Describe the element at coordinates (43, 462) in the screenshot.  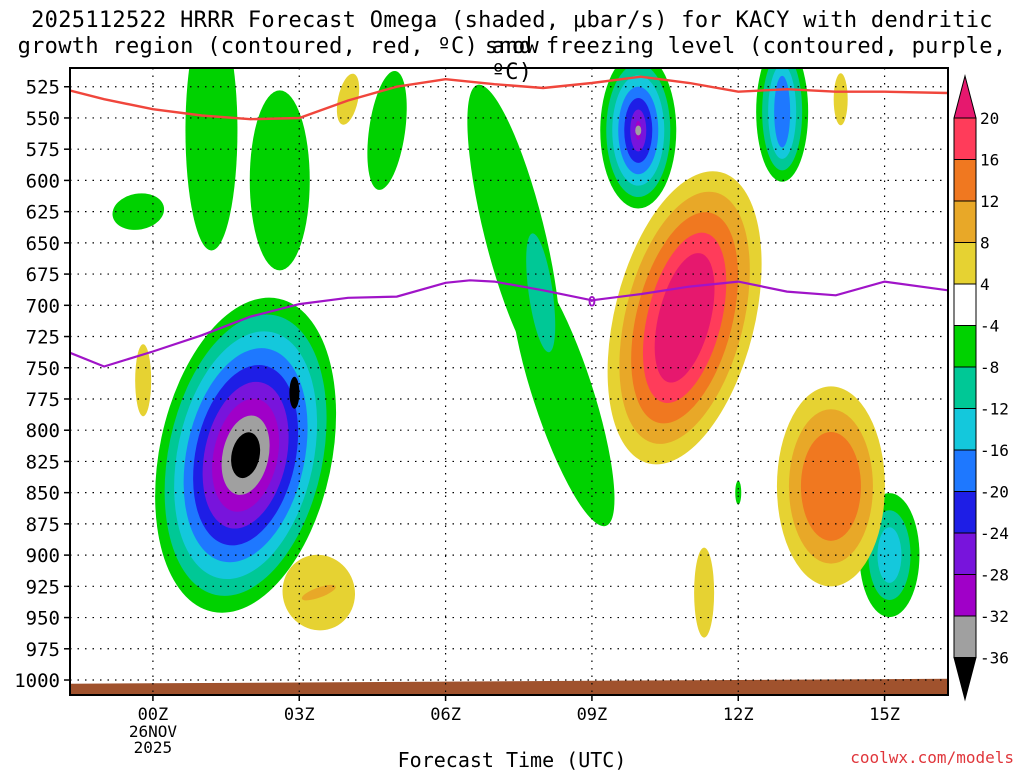
I see `y-tick-label: 825` at that location.